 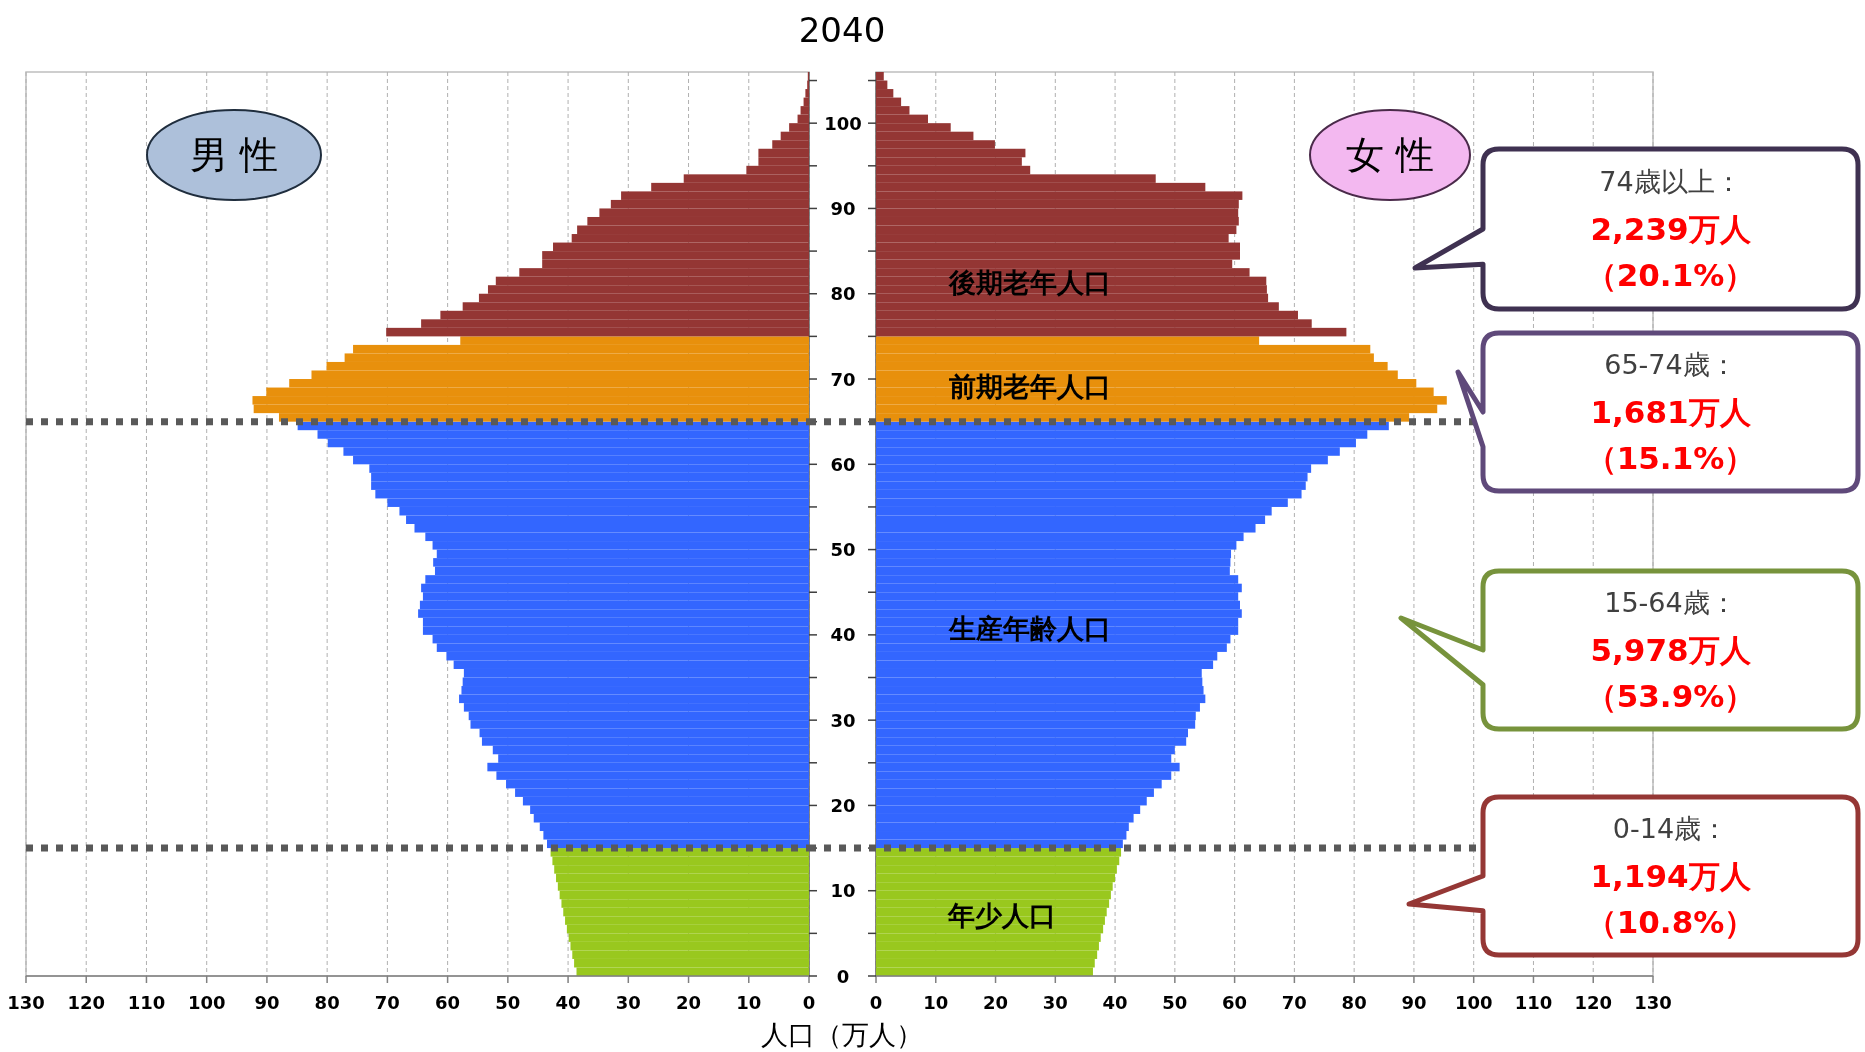 What do you see at coordinates (843, 464) in the screenshot?
I see `y-tick-label: 60` at bounding box center [843, 464].